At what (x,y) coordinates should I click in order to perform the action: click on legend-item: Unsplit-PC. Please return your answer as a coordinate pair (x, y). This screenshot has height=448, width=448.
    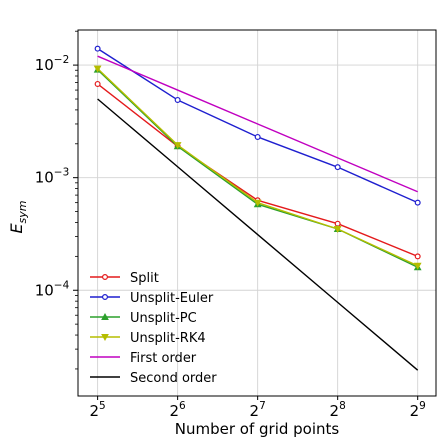
    Looking at the image, I should click on (143, 318).